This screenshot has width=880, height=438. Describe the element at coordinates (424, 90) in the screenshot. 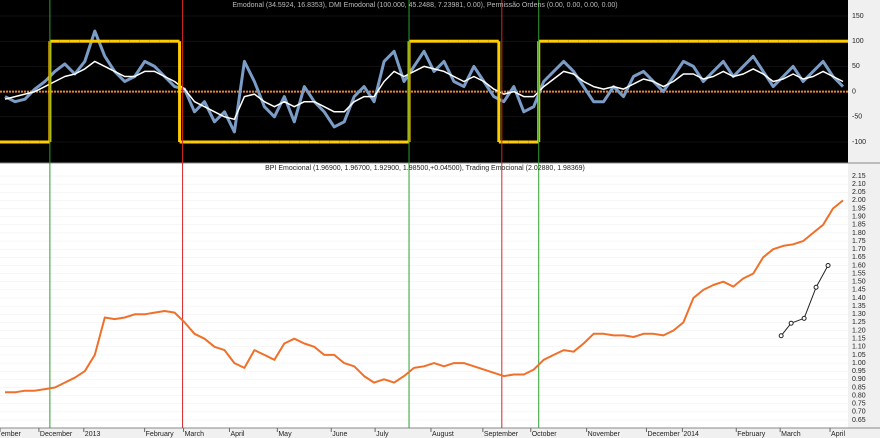

I see `series-line` at that location.